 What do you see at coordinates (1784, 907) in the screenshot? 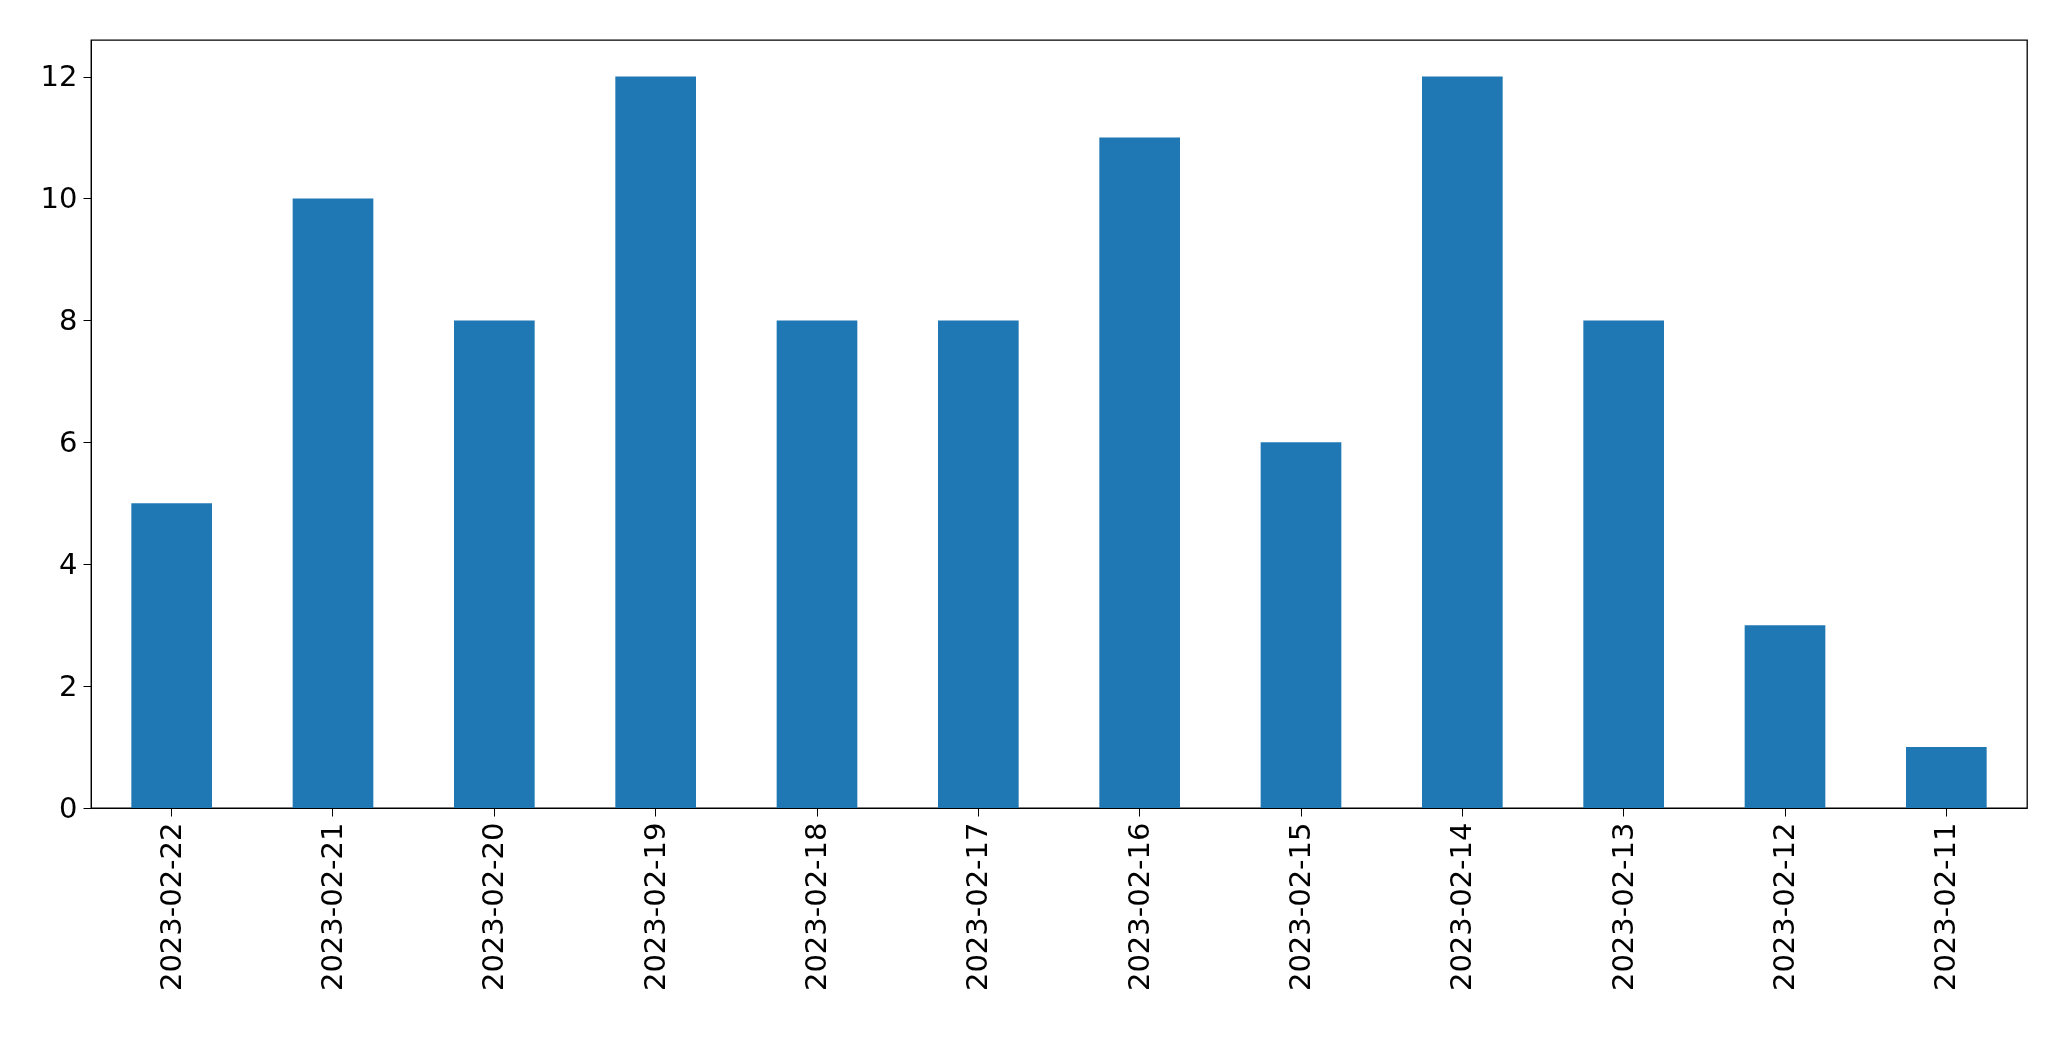
I see `x-tick-label: 2023-02-12` at bounding box center [1784, 907].